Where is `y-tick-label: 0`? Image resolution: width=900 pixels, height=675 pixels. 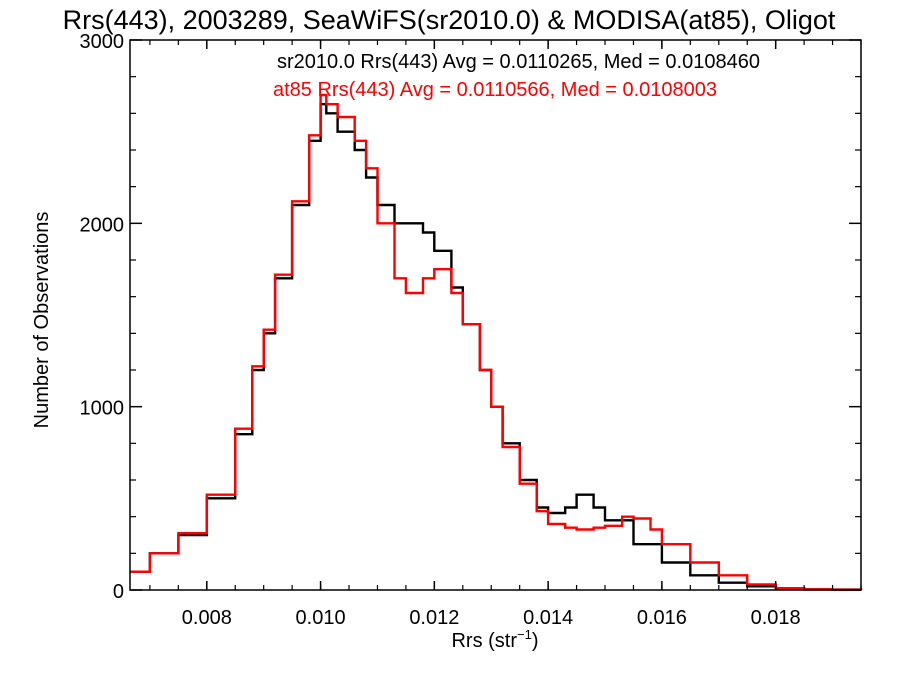
y-tick-label: 0 is located at coordinates (118, 592).